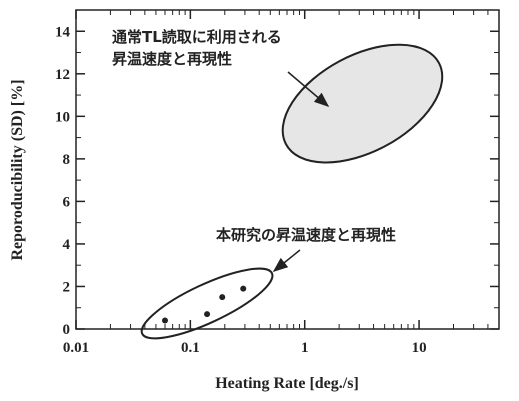  Describe the element at coordinates (172, 59) in the screenshot. I see `region-typical-tl-label-line: 昇温速度と再現性` at that location.